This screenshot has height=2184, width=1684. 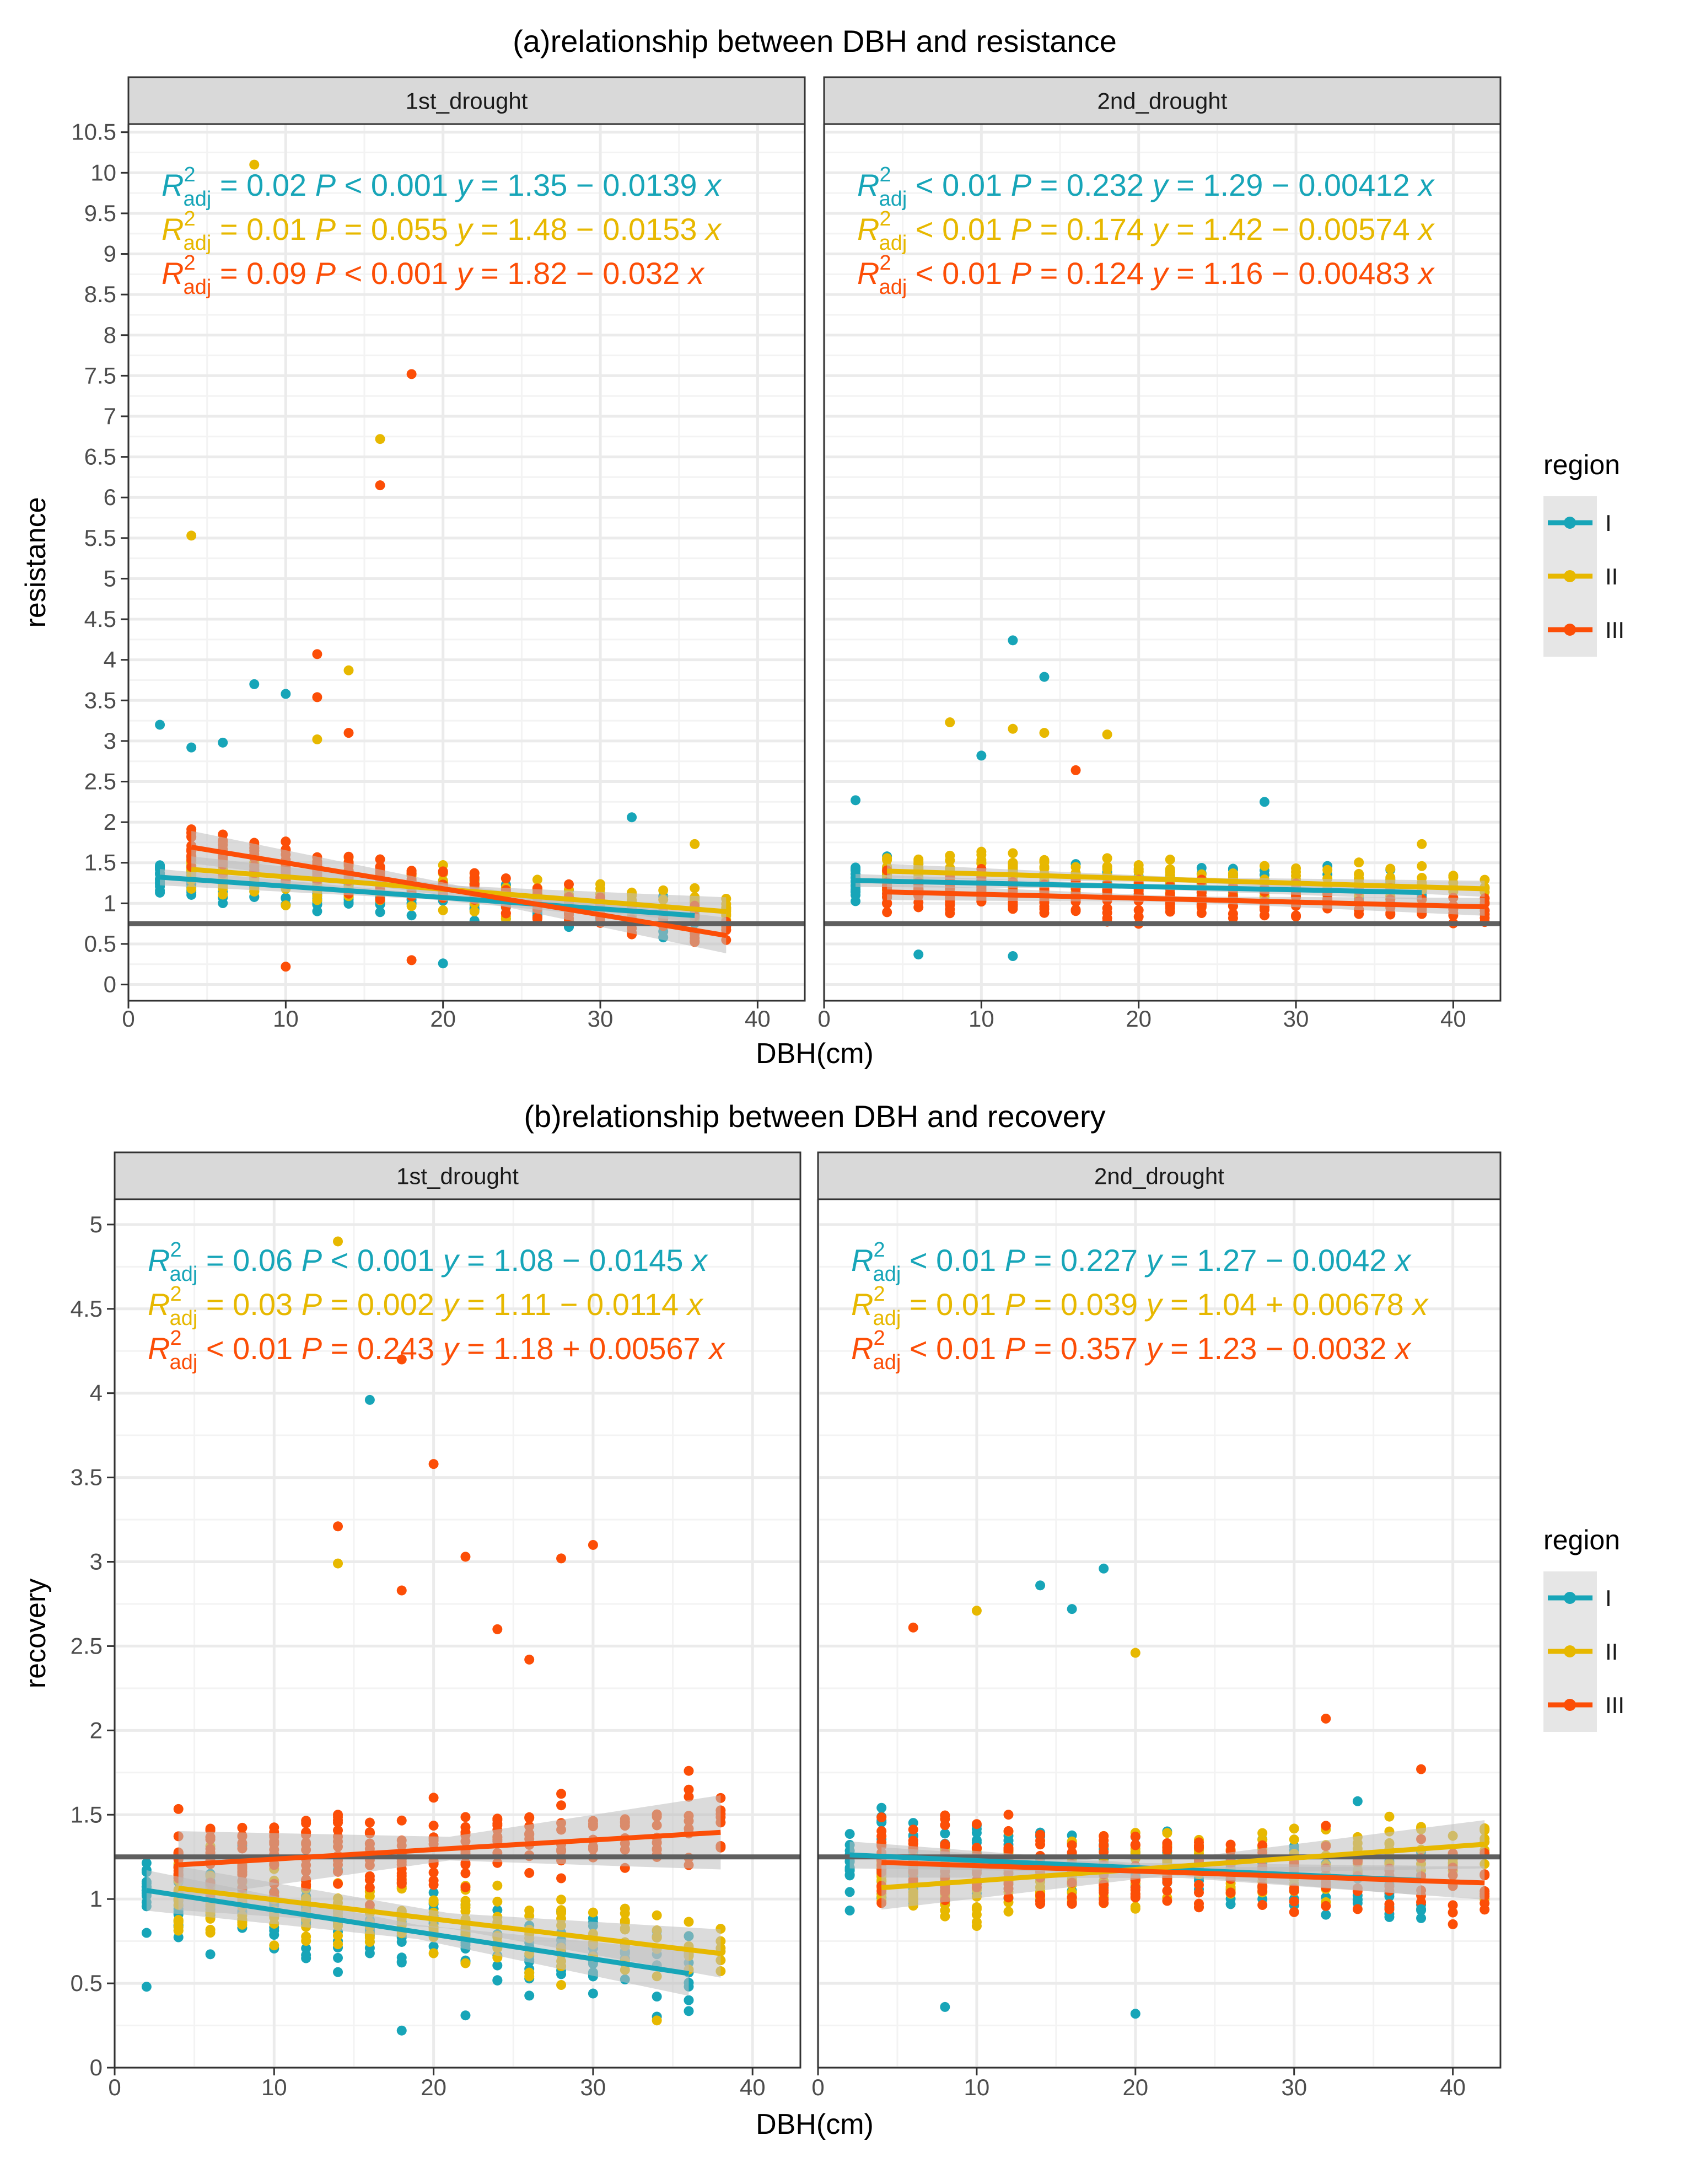 I want to click on x-tick-label: 40, so click(x=1453, y=1019).